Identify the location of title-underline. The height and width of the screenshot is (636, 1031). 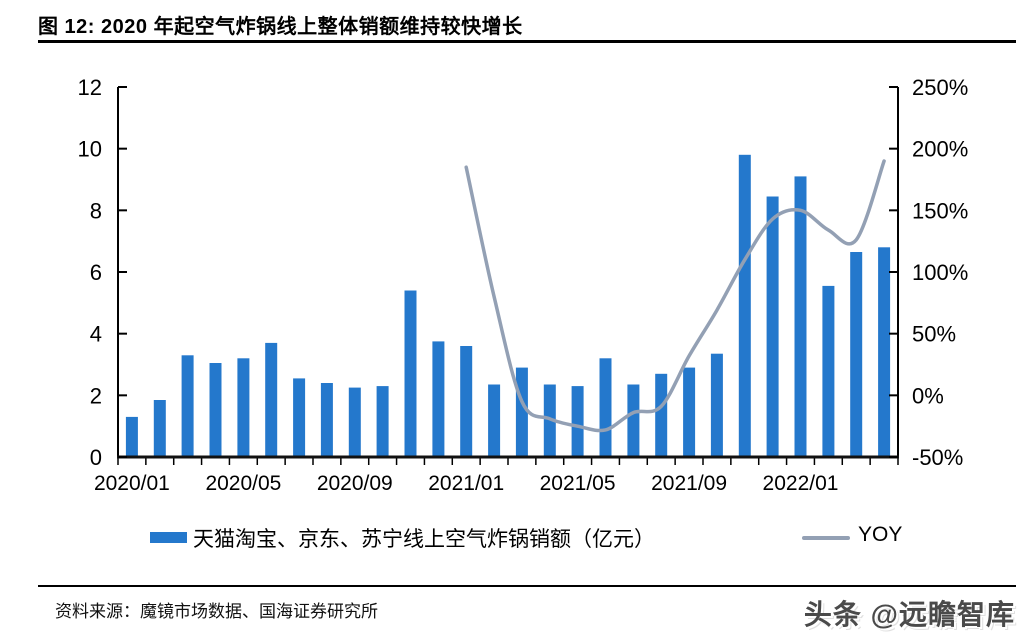
(527, 41).